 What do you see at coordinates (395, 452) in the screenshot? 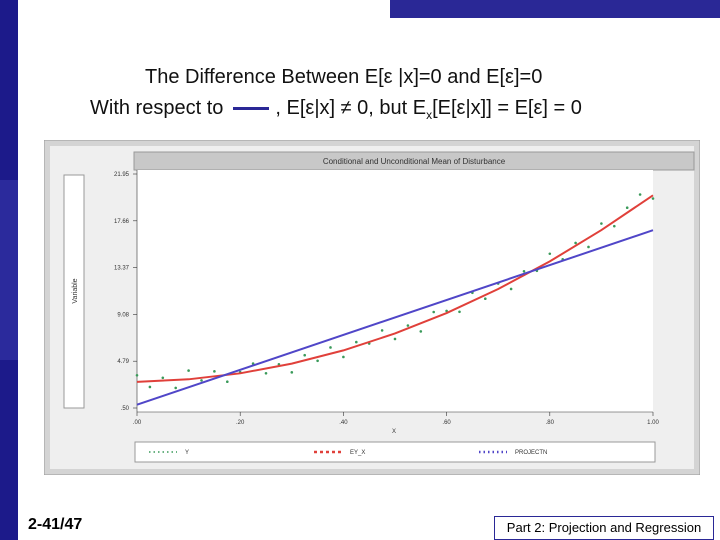
I see `legend` at bounding box center [395, 452].